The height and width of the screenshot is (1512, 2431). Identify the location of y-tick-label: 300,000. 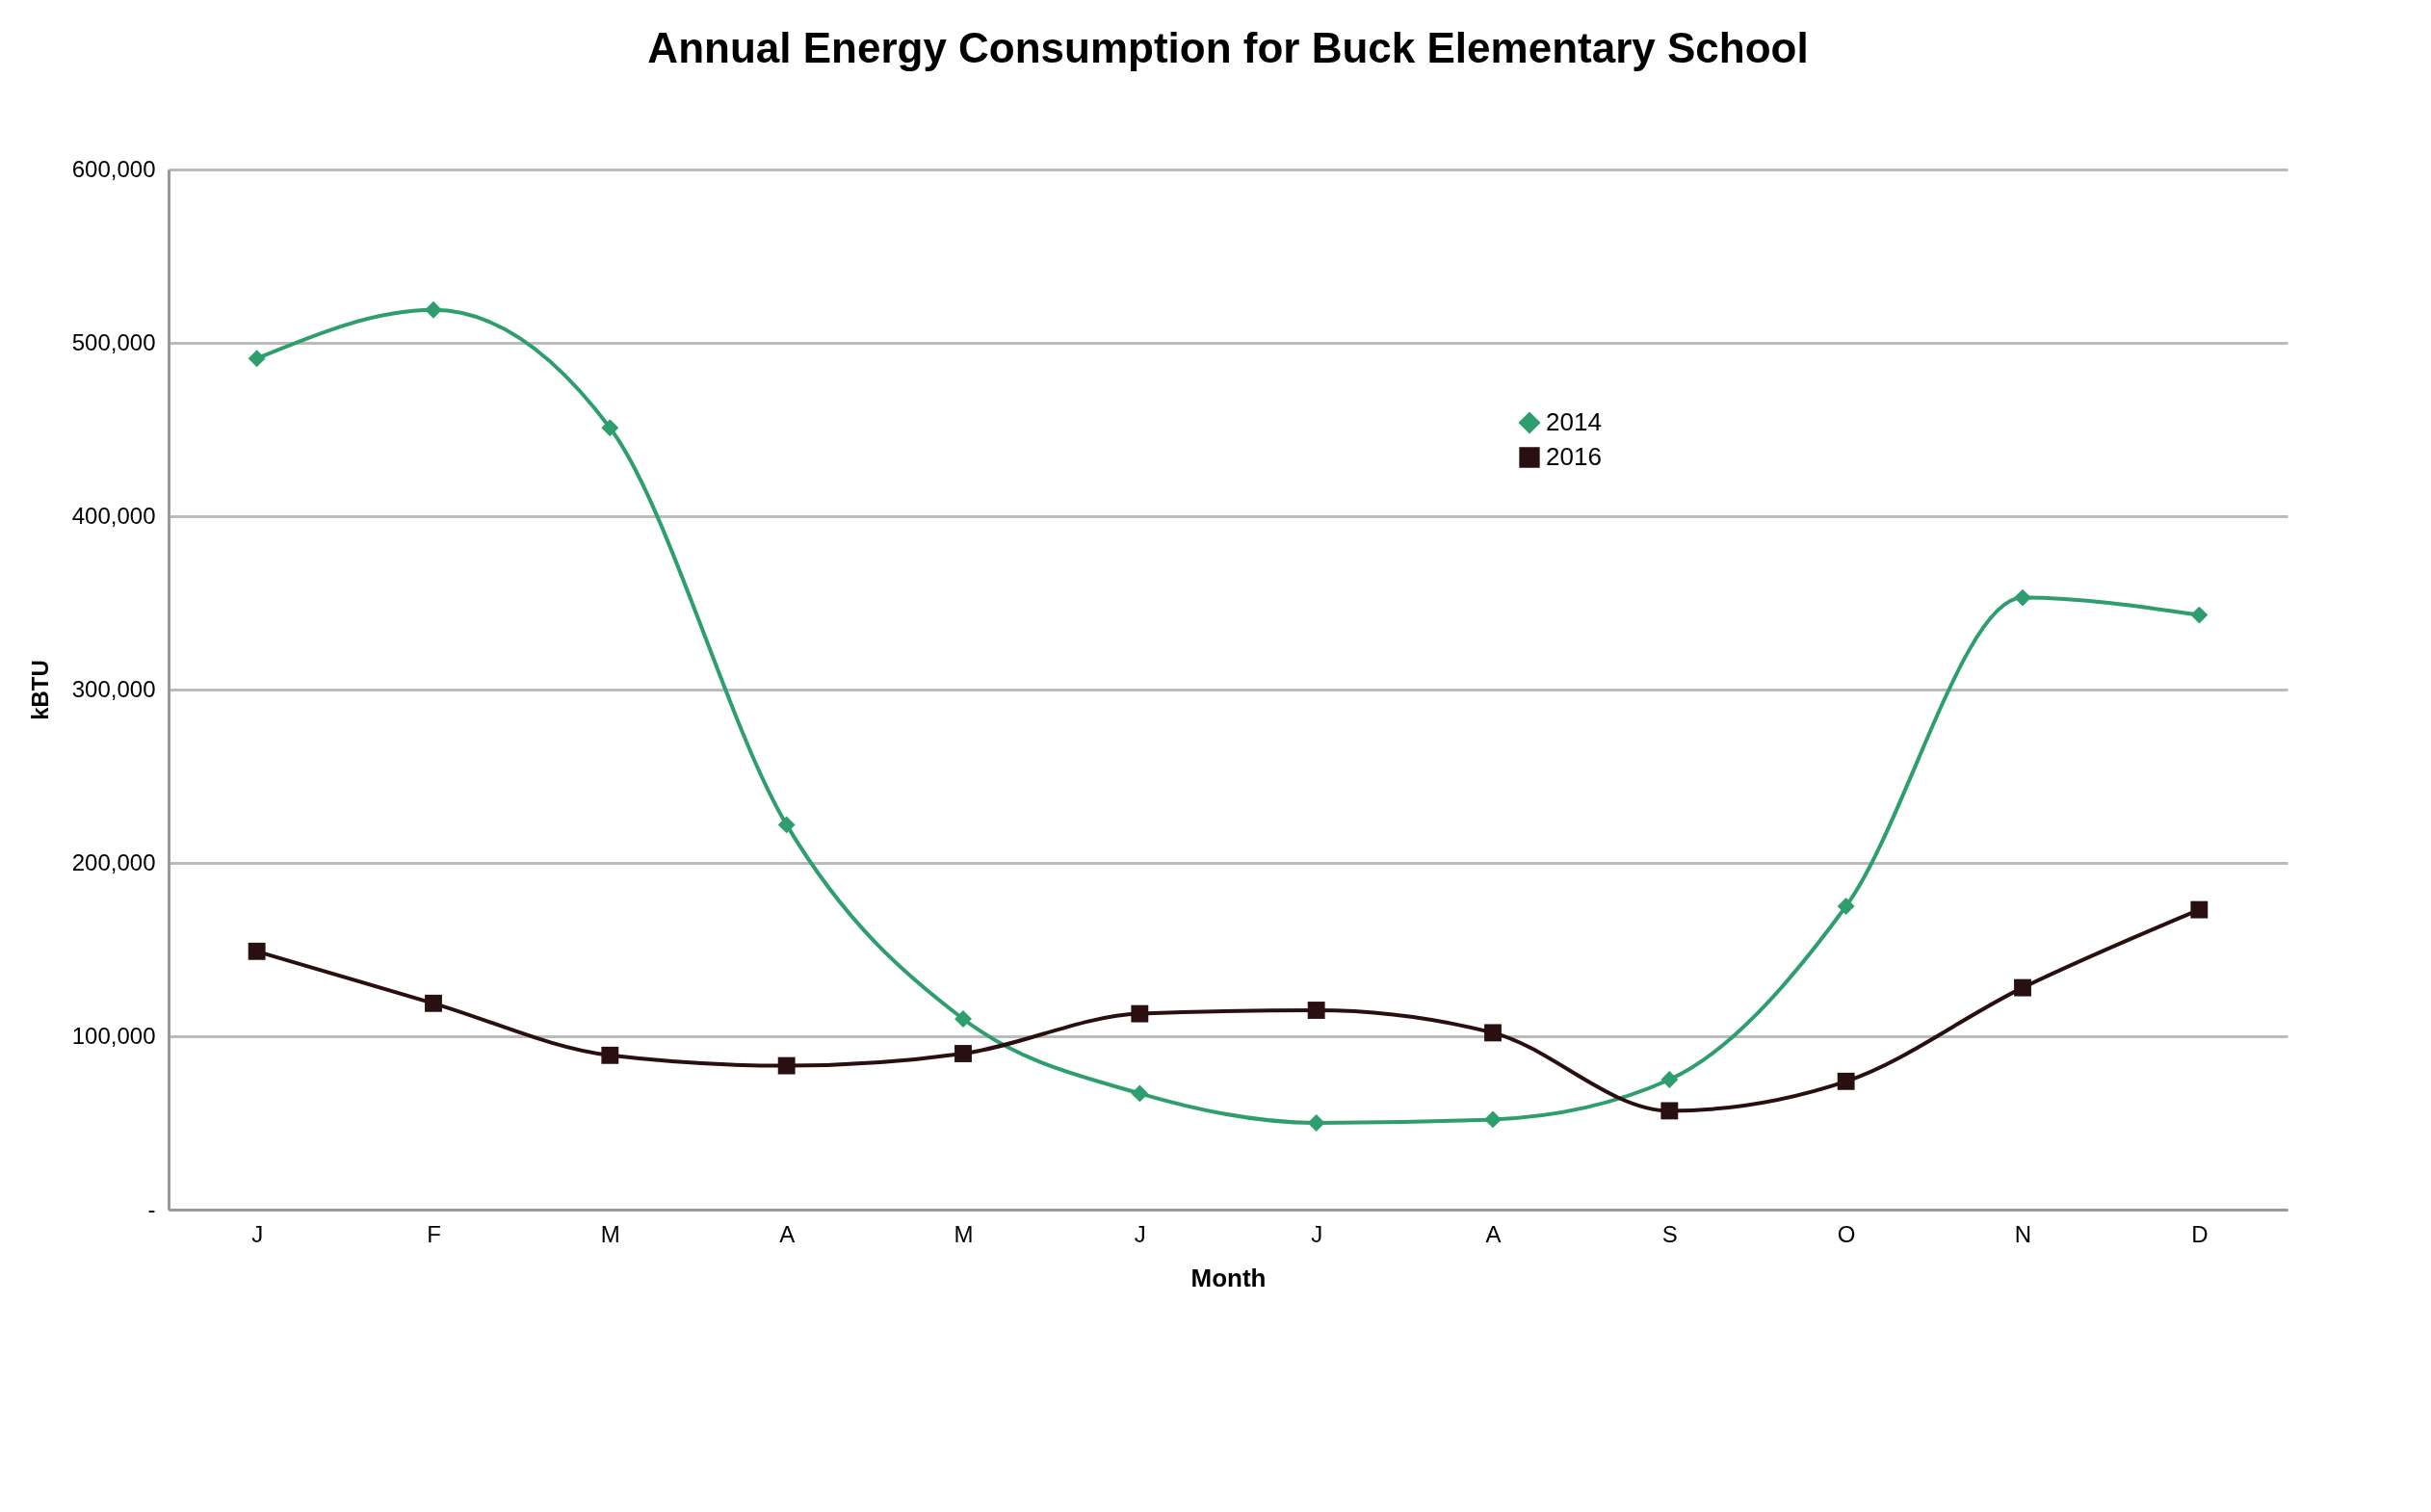
(113, 688).